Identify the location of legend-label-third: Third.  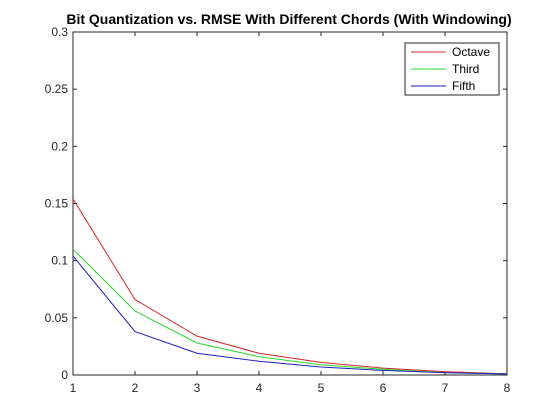
(465, 69).